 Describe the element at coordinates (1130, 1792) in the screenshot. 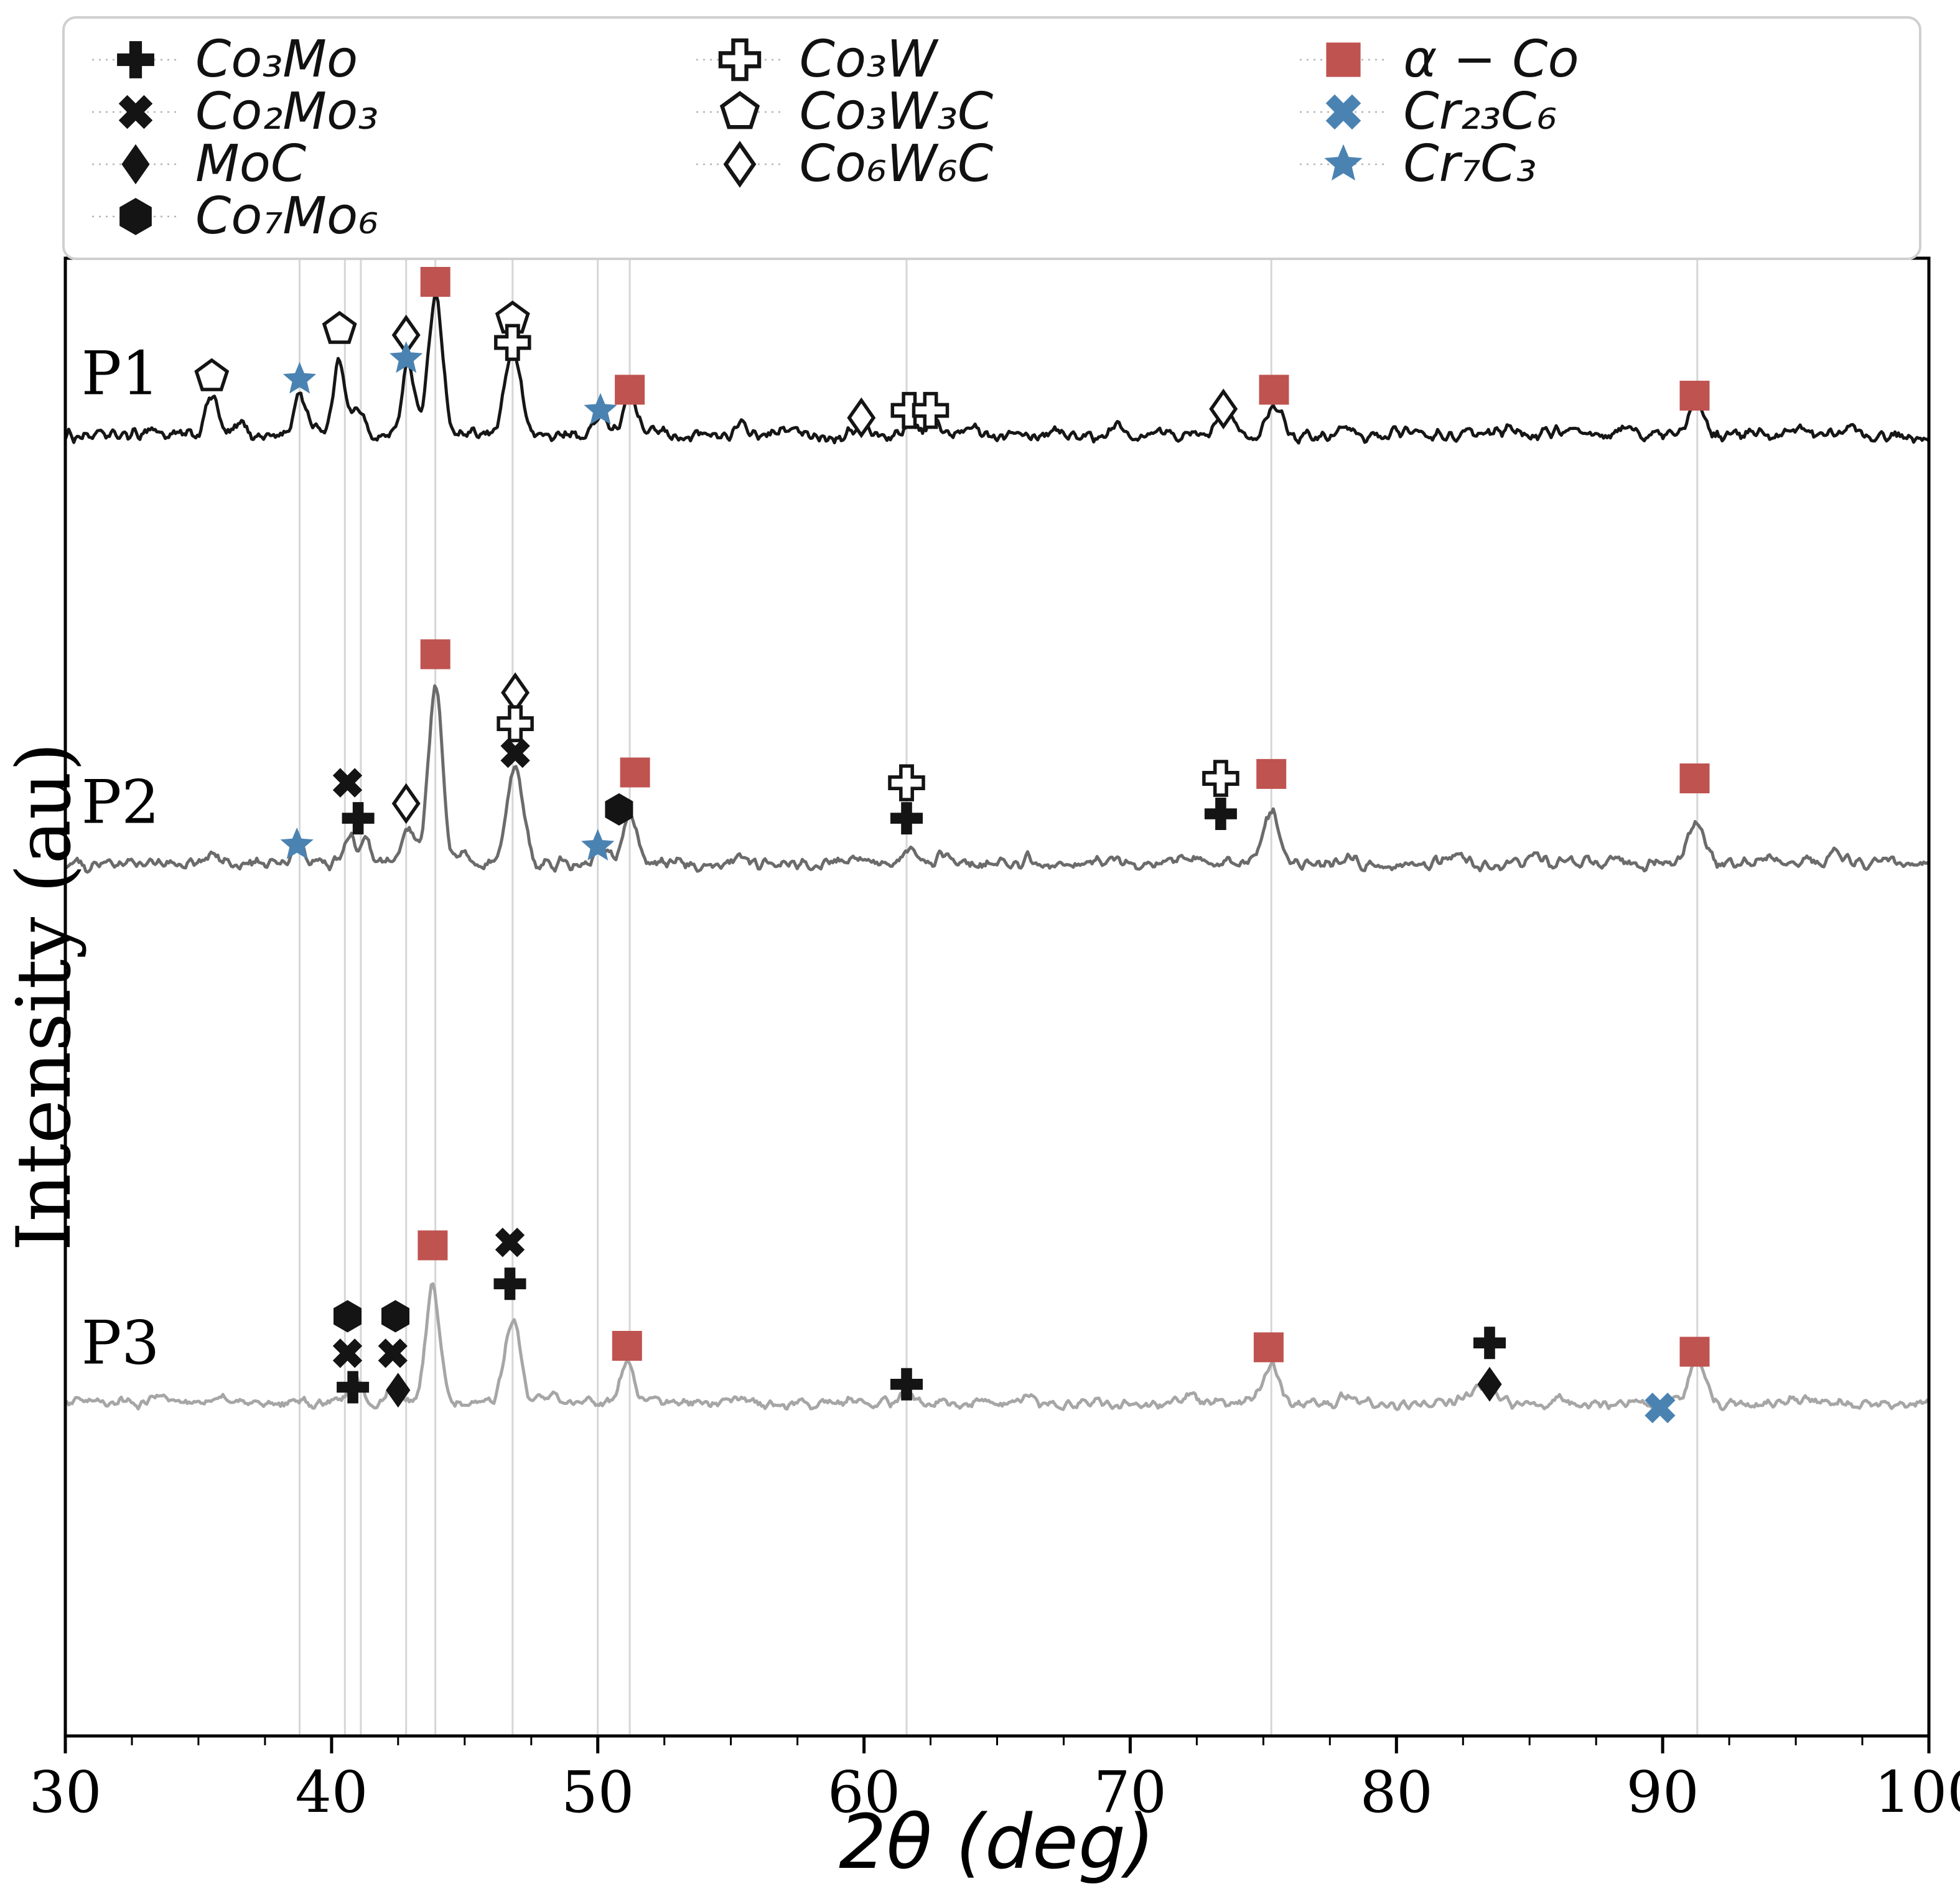

I see `x-tick-label: 70` at that location.